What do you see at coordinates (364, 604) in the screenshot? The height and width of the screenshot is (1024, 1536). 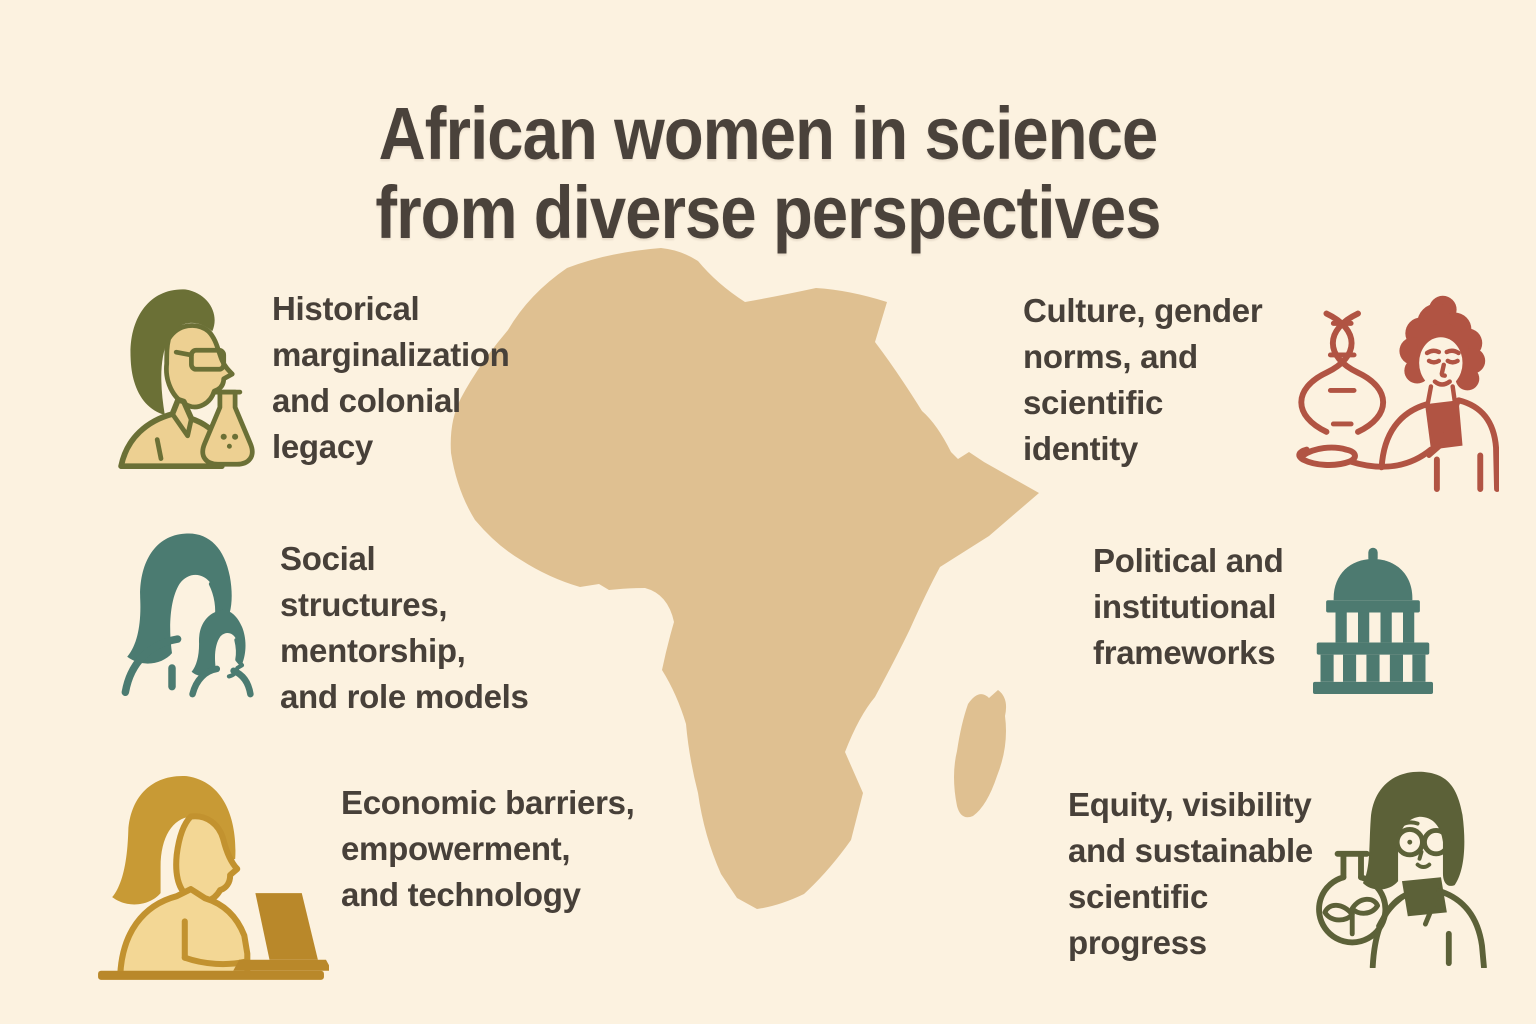 I see `label-line: structures,` at bounding box center [364, 604].